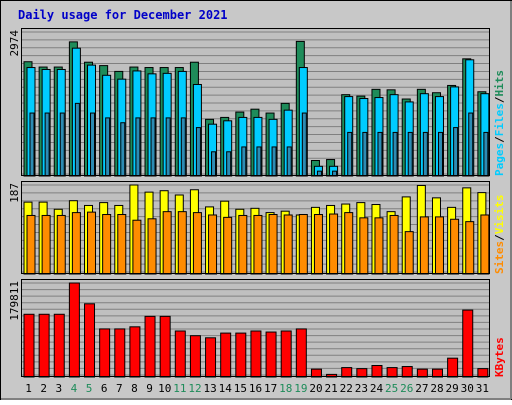 Image resolution: width=512 pixels, height=405 pixels. I want to click on day-label-20: 20, so click(315, 388).